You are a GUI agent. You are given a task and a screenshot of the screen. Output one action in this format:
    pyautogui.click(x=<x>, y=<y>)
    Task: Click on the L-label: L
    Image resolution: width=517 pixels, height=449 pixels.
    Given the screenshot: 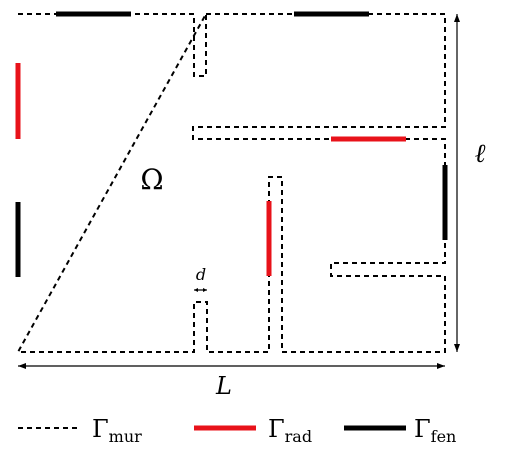 What is the action you would take?
    pyautogui.click(x=223, y=386)
    